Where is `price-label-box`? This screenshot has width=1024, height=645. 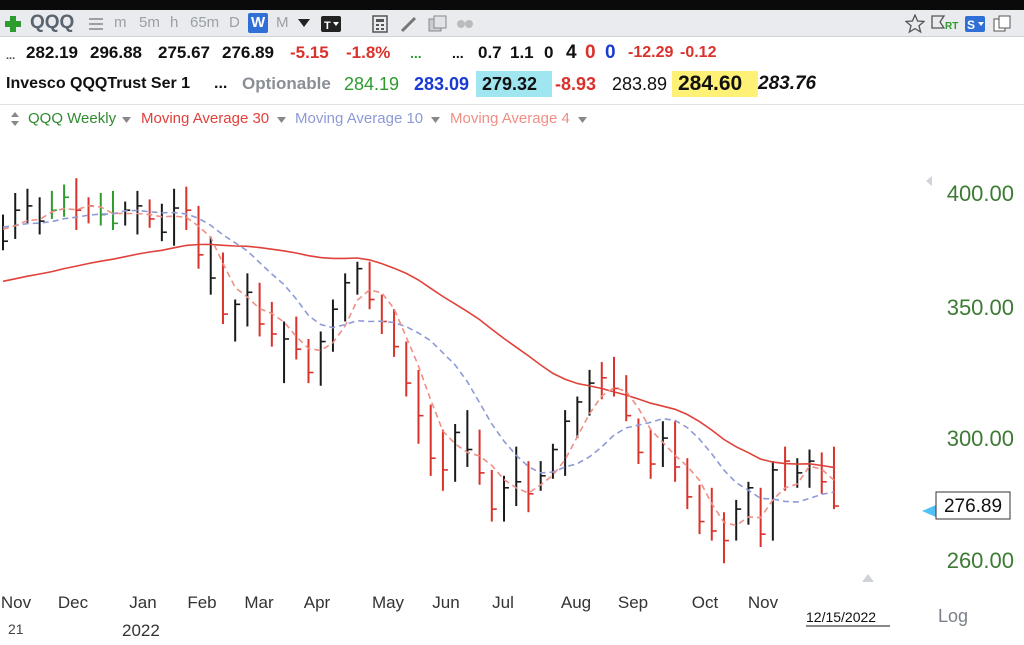 price-label-box is located at coordinates (973, 505).